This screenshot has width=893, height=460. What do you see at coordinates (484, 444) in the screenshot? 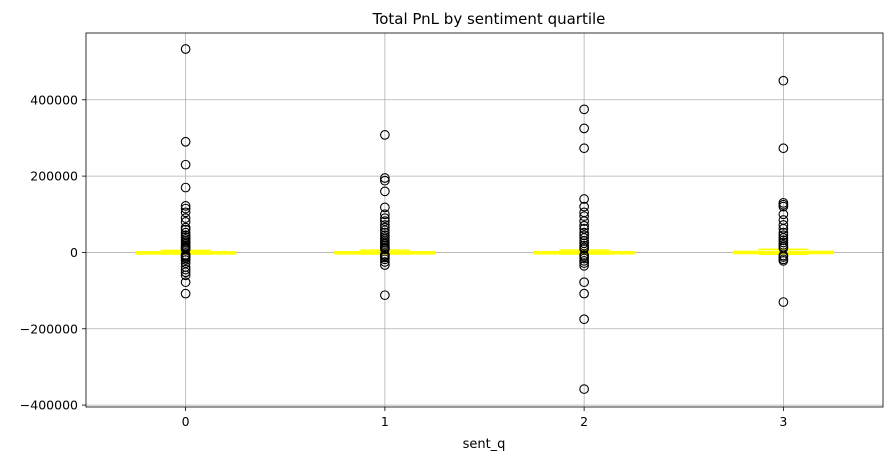
I see `x-axis-label: sent_q` at bounding box center [484, 444].